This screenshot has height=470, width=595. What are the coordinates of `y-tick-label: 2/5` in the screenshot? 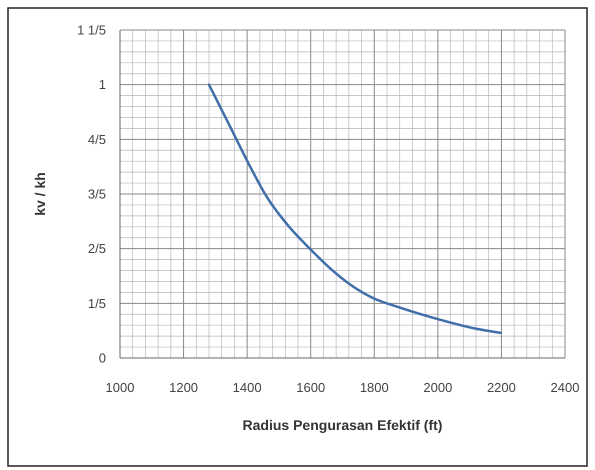 It's located at (97, 248).